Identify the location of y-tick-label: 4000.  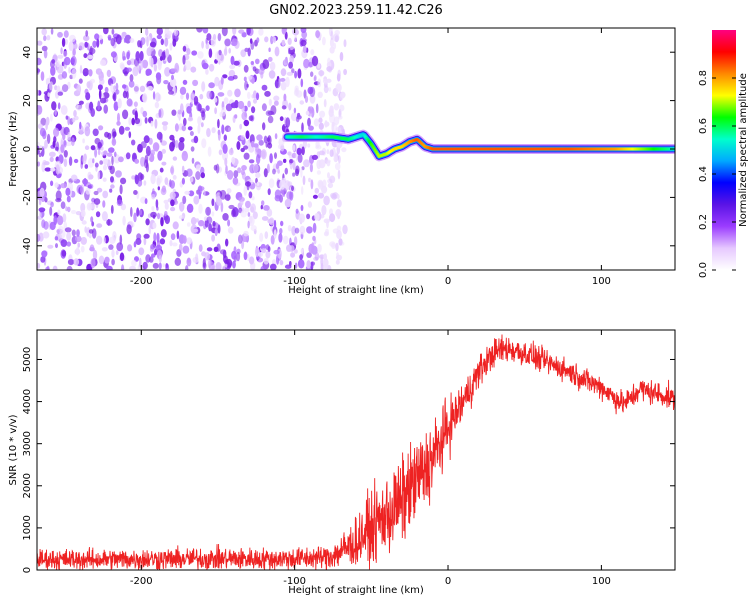
(27, 401).